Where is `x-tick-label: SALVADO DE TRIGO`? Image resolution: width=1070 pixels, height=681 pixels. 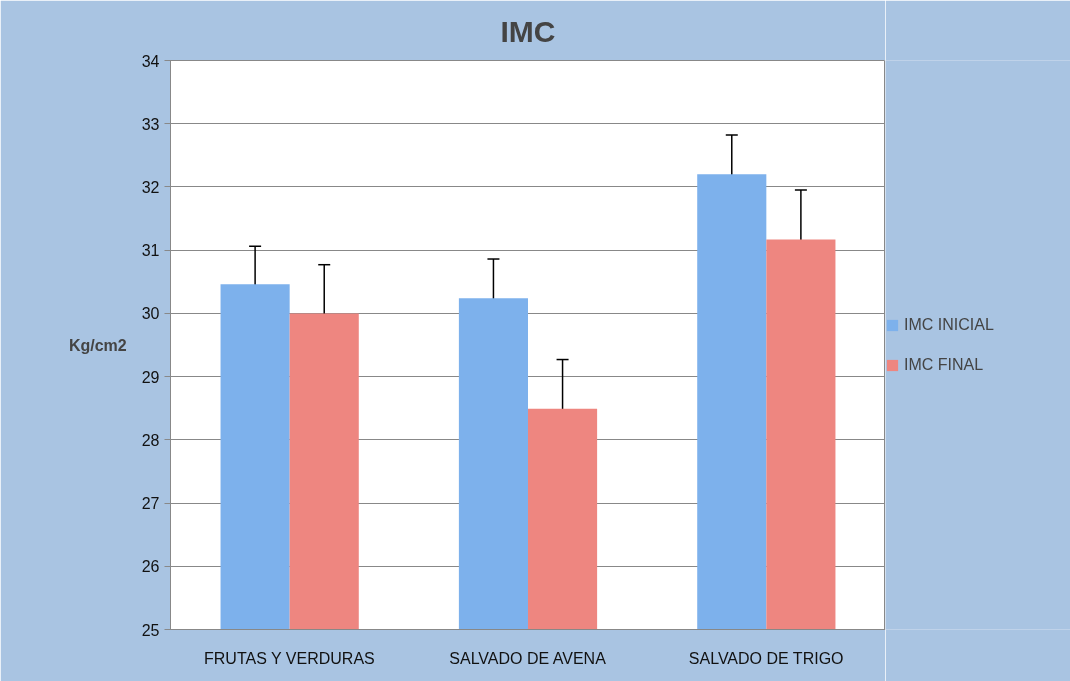 x-tick-label: SALVADO DE TRIGO is located at coordinates (766, 658).